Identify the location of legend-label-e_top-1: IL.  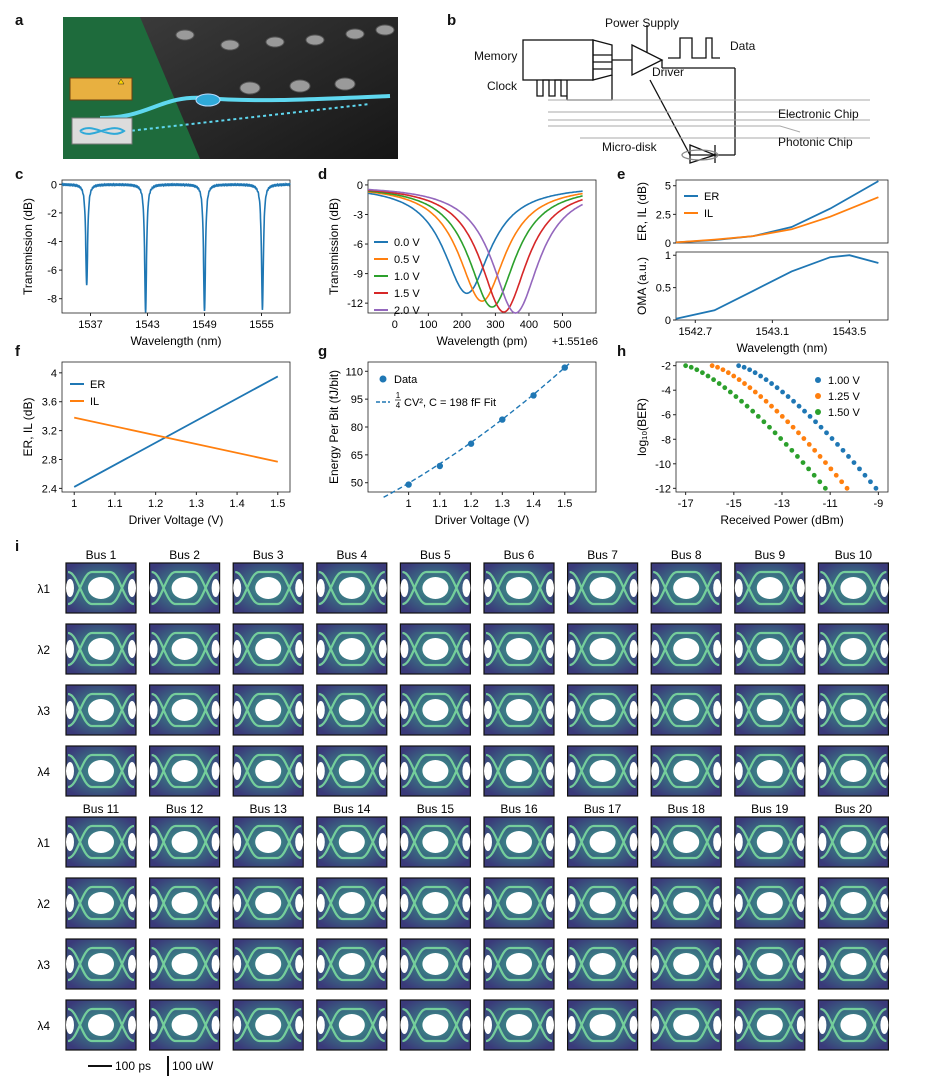
(708, 214).